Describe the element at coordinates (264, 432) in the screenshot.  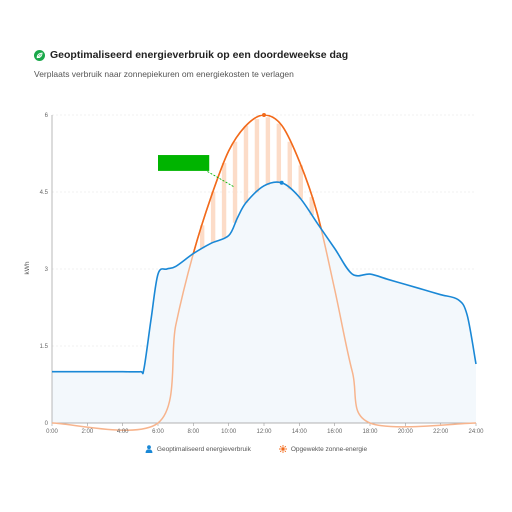
I see `x-tick-label: 12:00` at that location.